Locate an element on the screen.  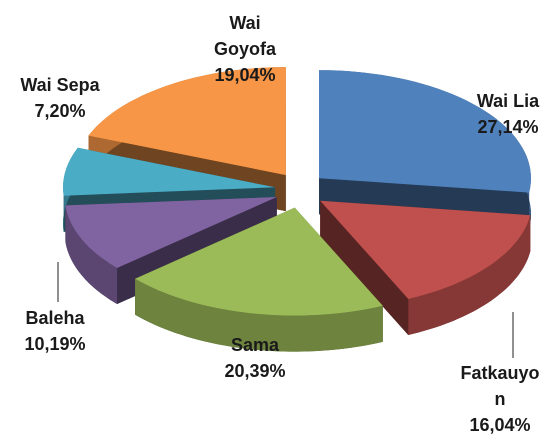
label-name: Wai Lia is located at coordinates (508, 101).